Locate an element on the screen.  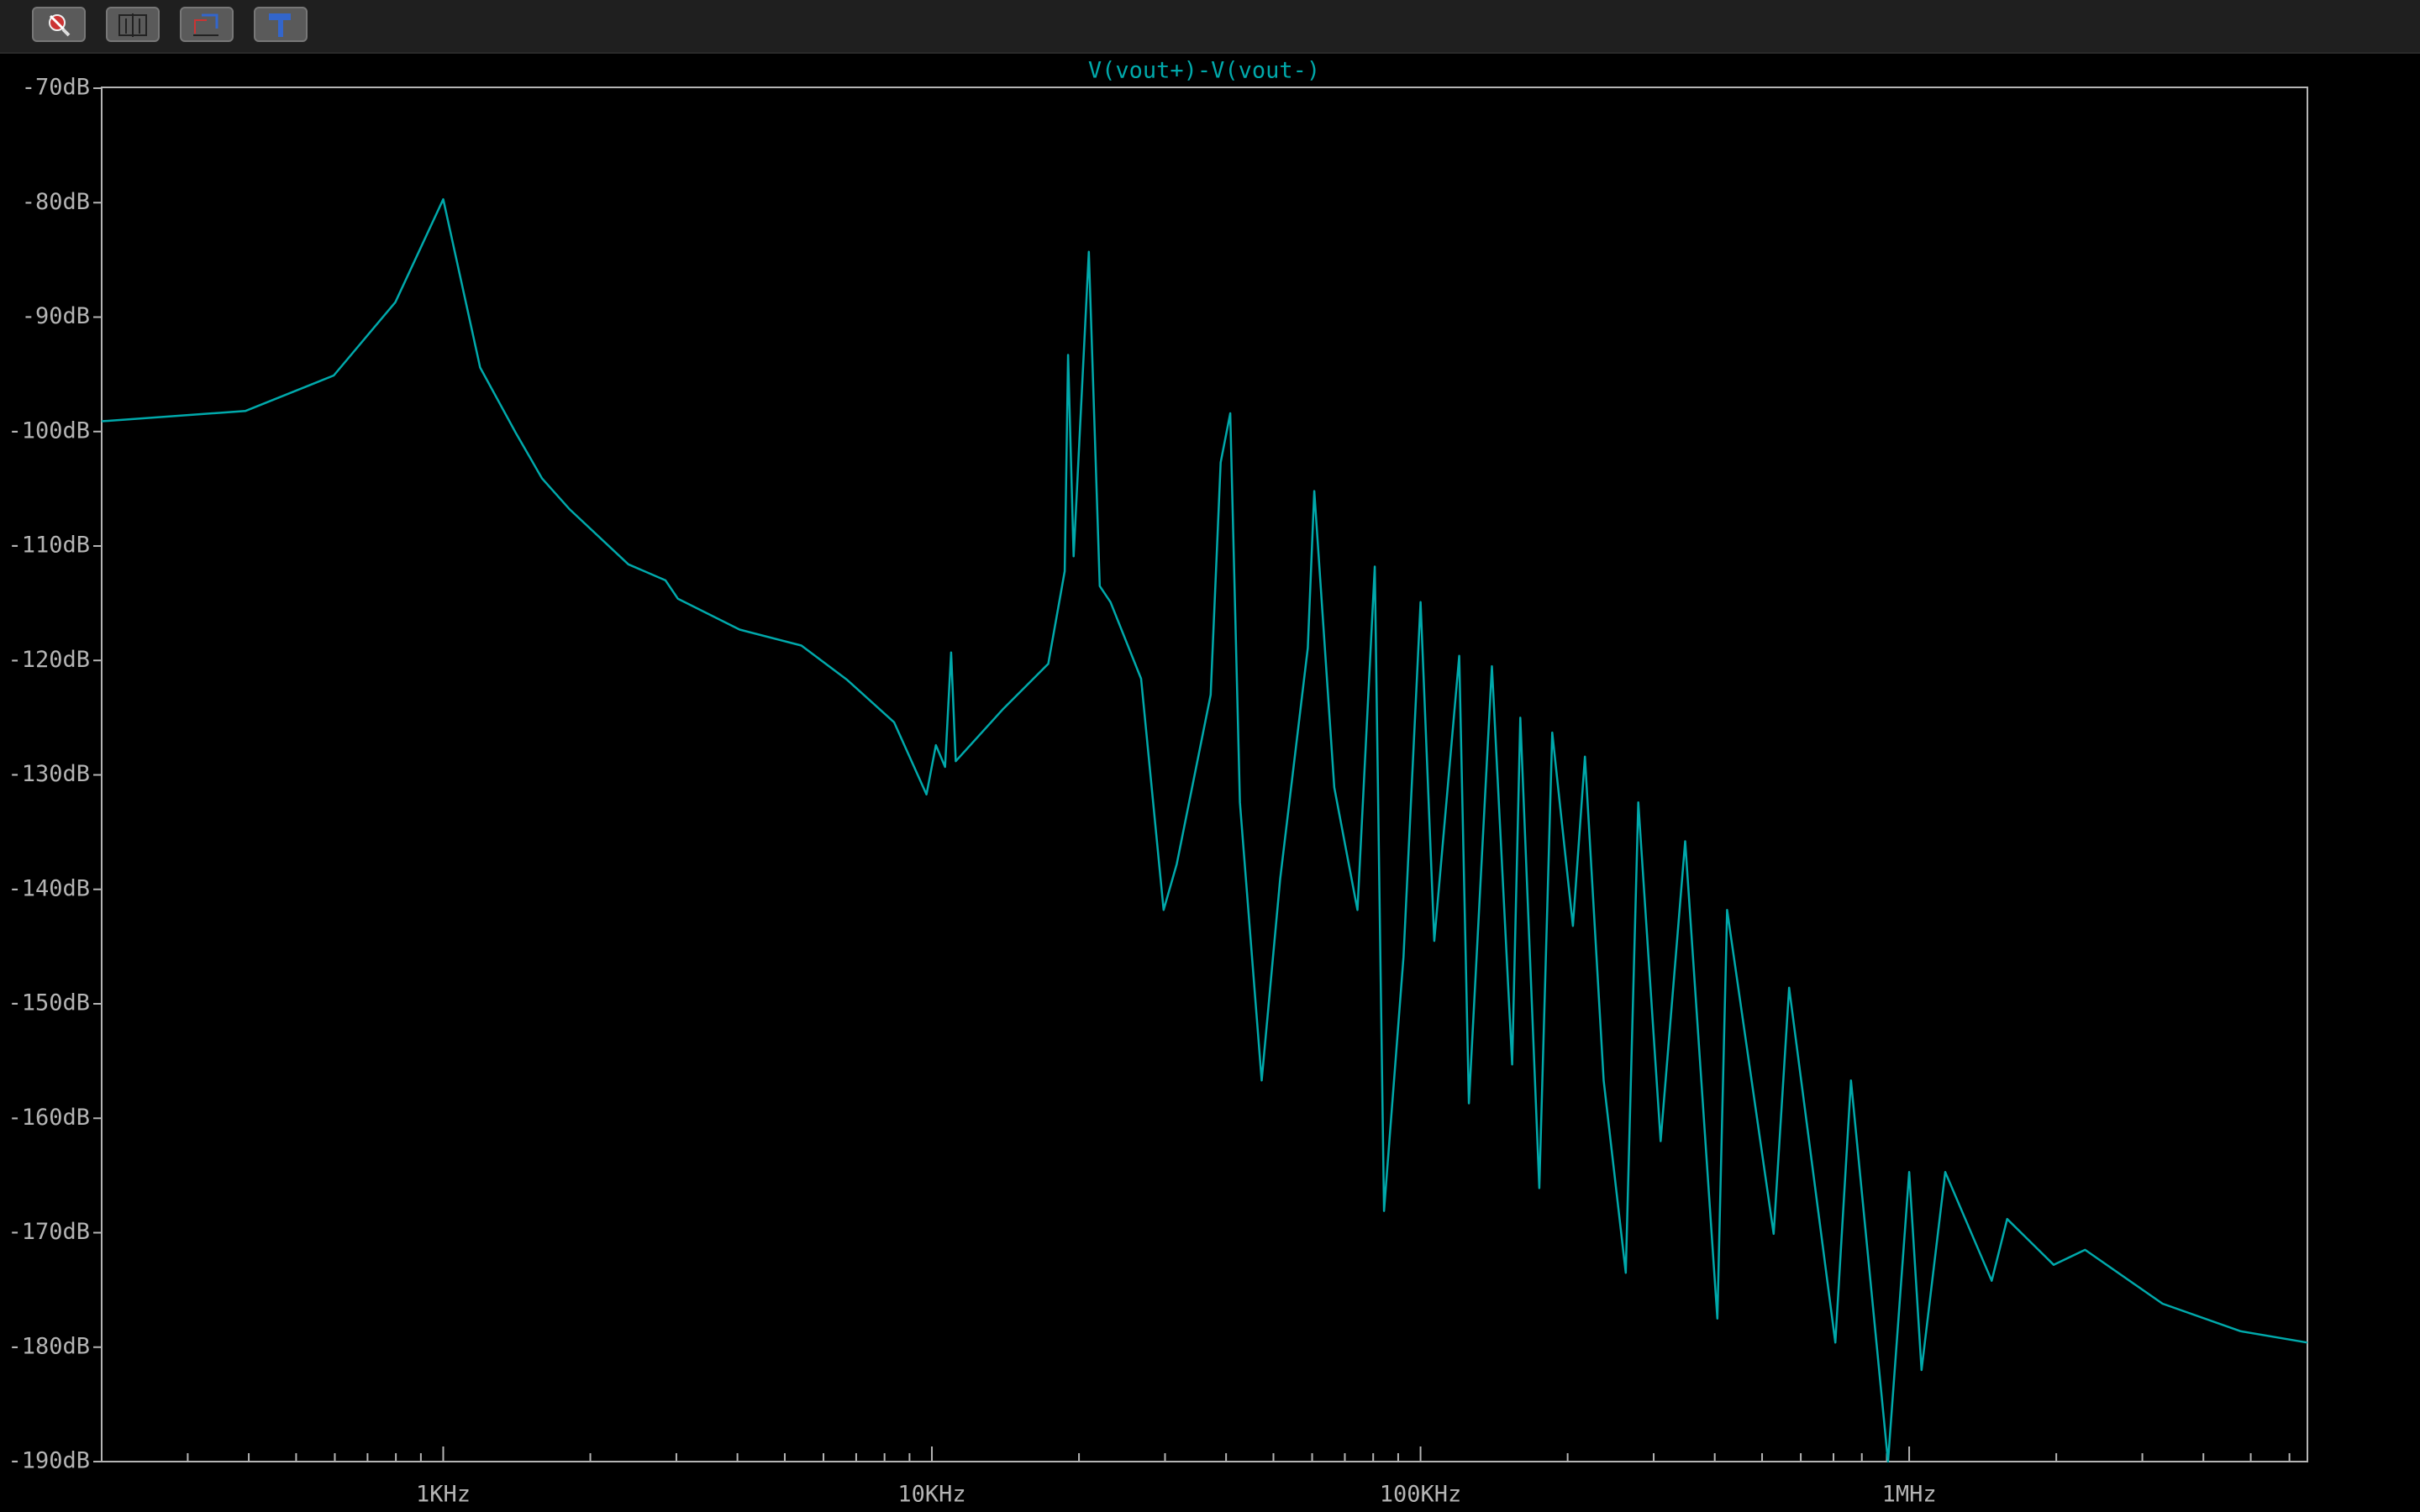
y-tick-label: -190dB is located at coordinates (49, 1461).